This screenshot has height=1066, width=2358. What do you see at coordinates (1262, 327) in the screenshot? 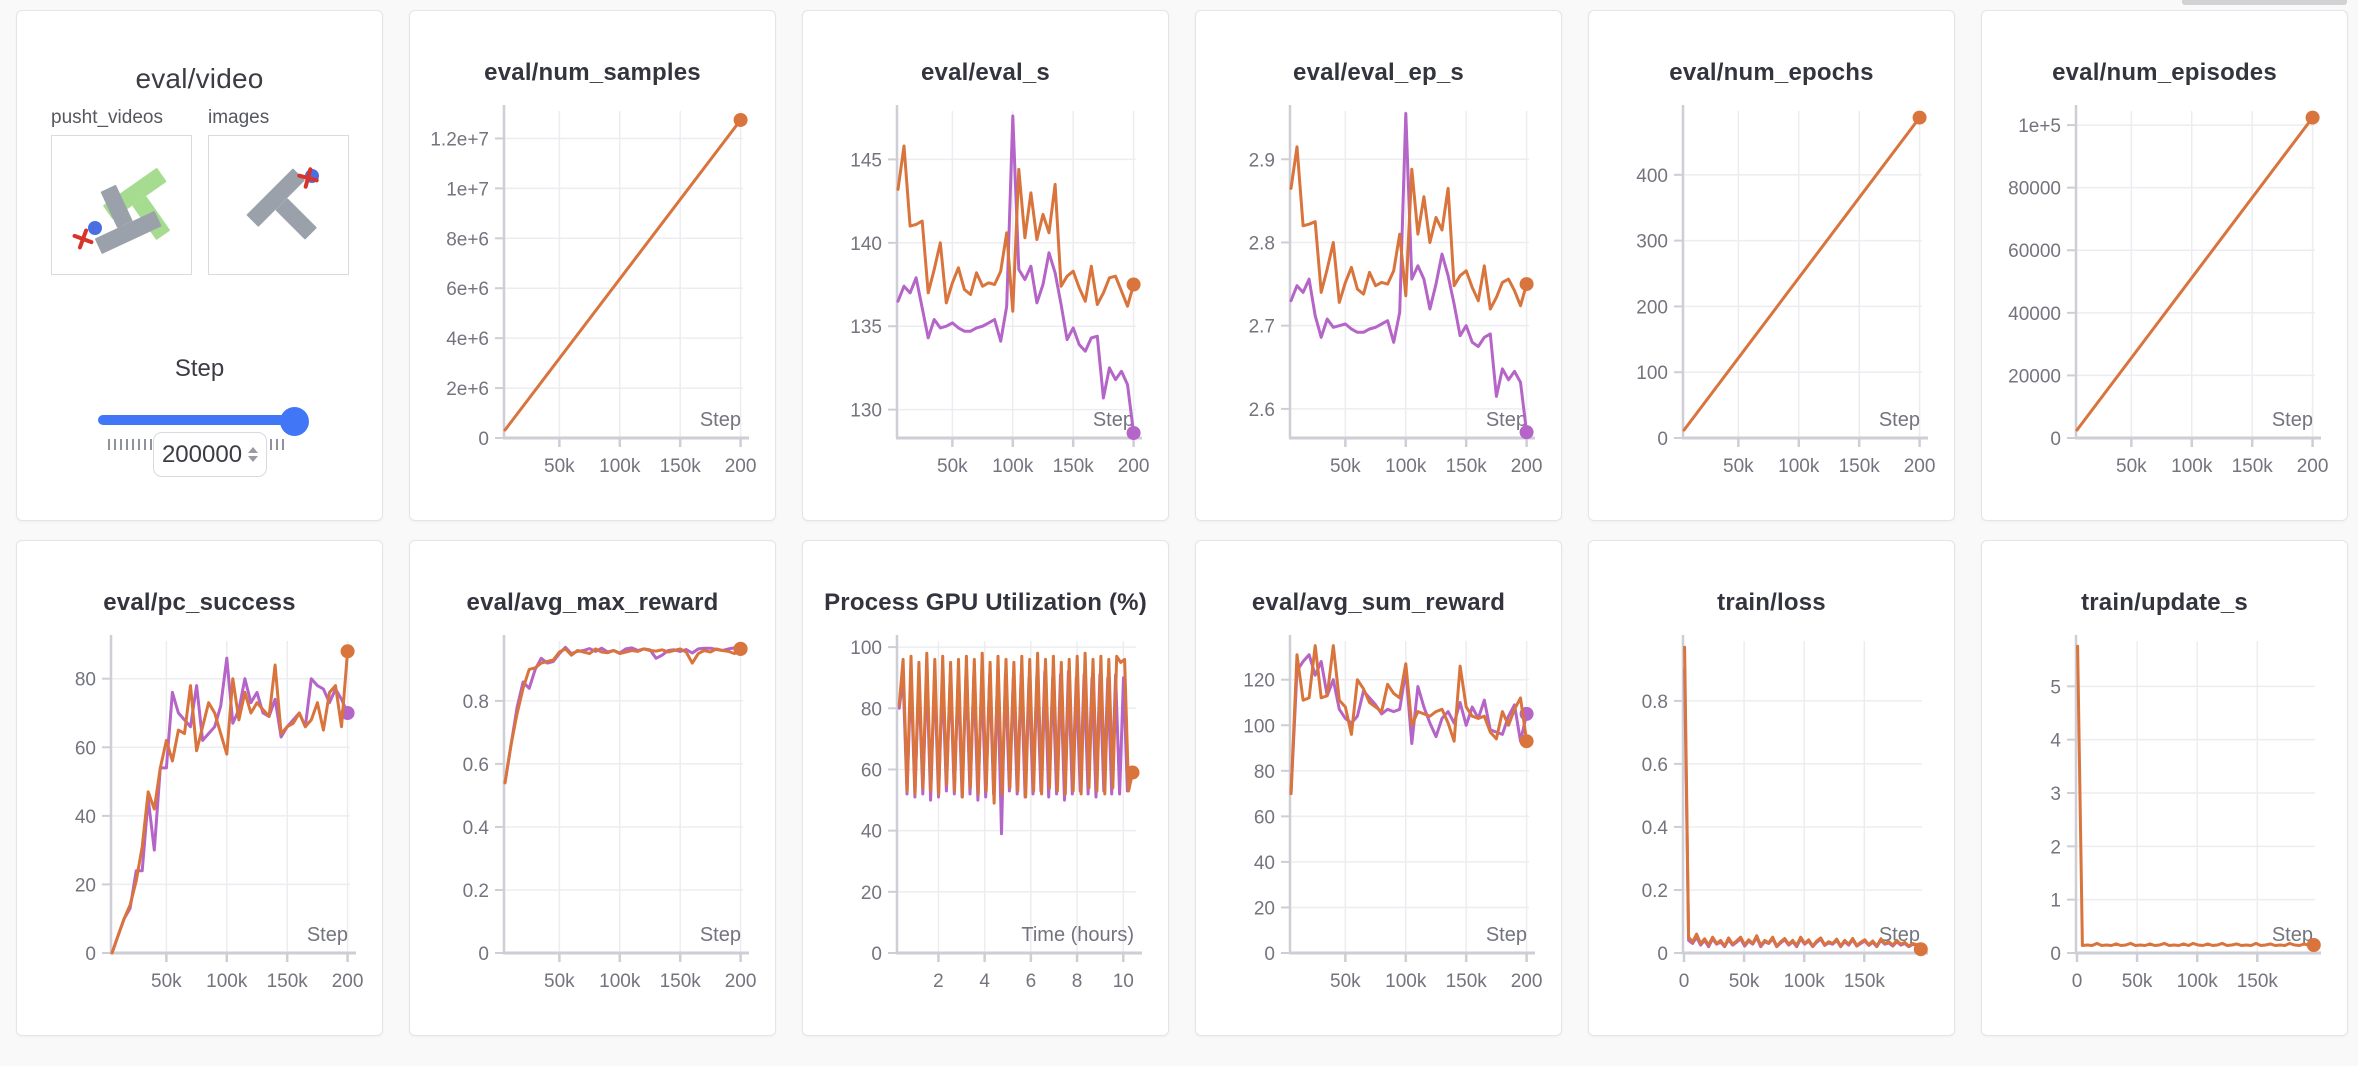
I see `y-tick-label: 2.7` at bounding box center [1262, 327].